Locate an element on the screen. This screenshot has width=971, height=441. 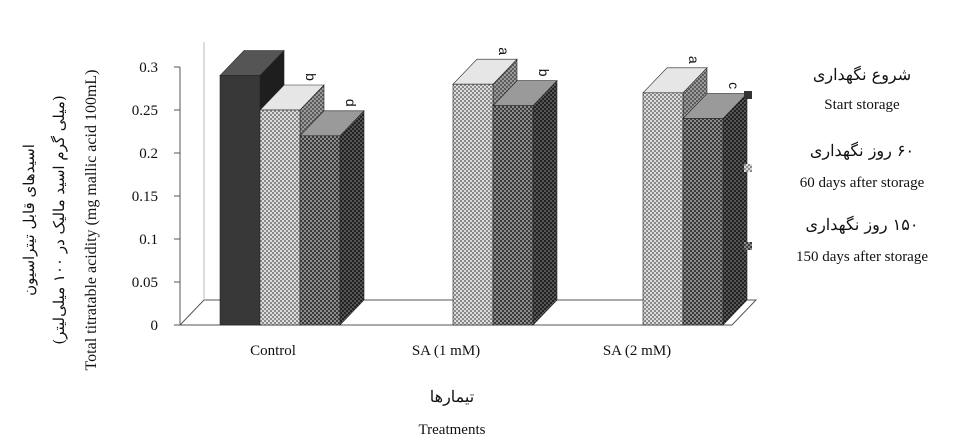
legend-label-150-days-fa: ۱۵۰ روز نگهداری is located at coordinates (862, 224).